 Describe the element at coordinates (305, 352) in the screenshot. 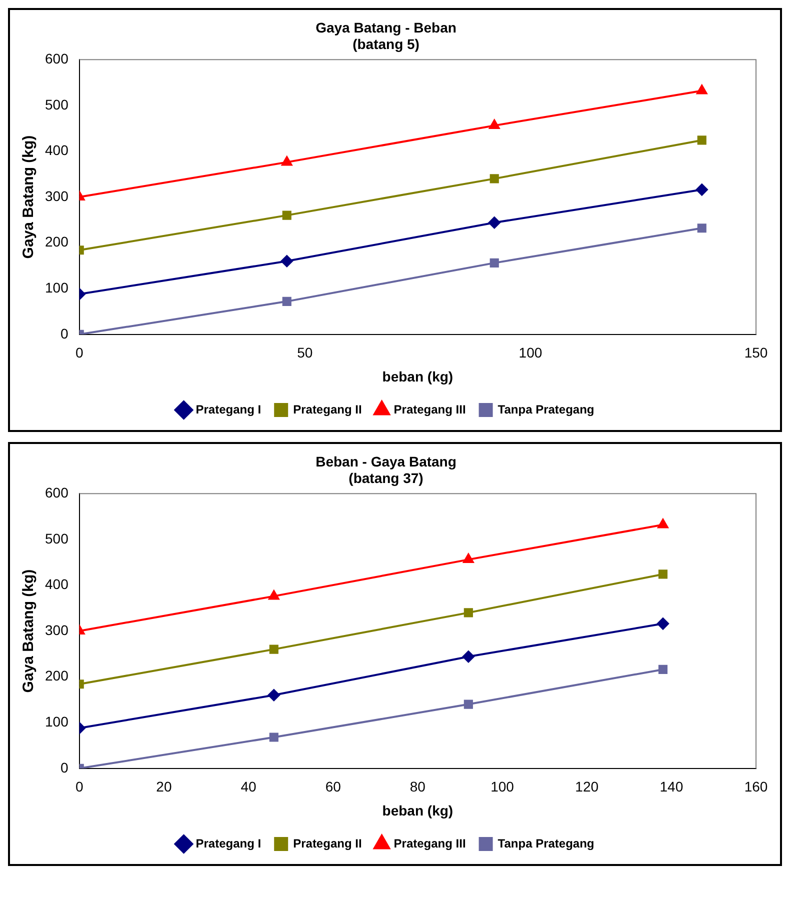

I see `x-tick-label: 50` at that location.